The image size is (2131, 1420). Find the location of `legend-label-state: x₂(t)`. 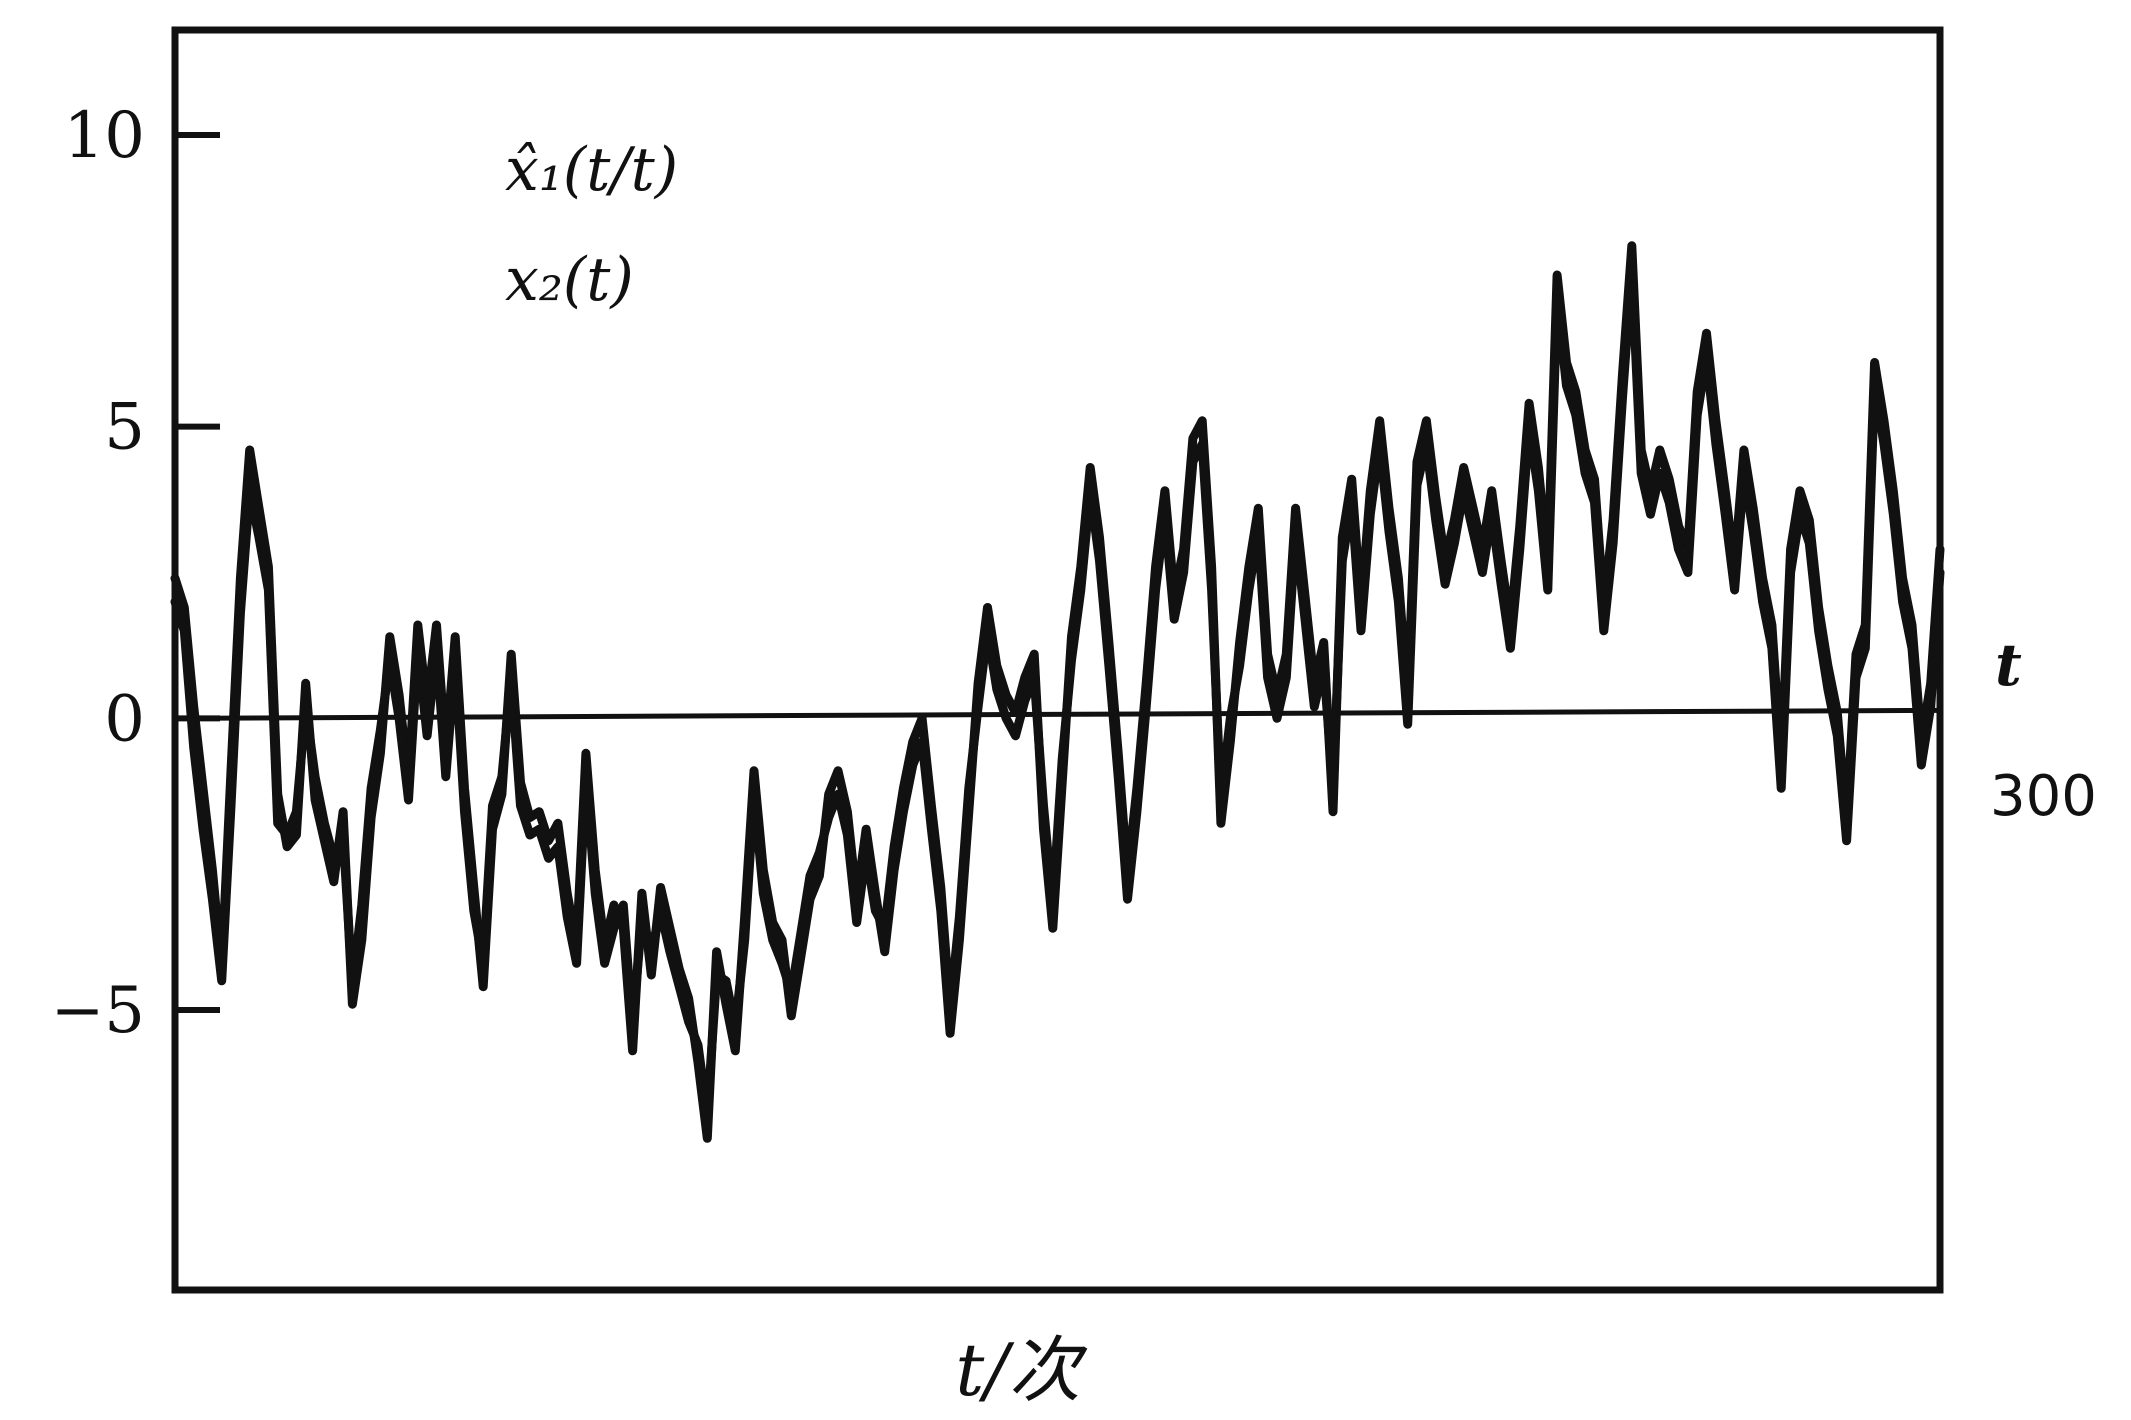

legend-label-state: x₂(t) is located at coordinates (569, 280).